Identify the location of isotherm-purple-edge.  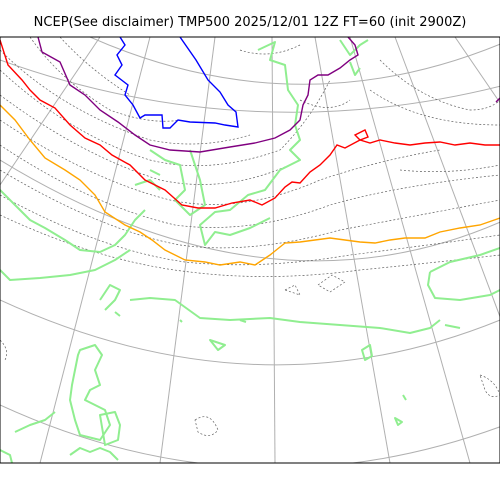
(497, 100).